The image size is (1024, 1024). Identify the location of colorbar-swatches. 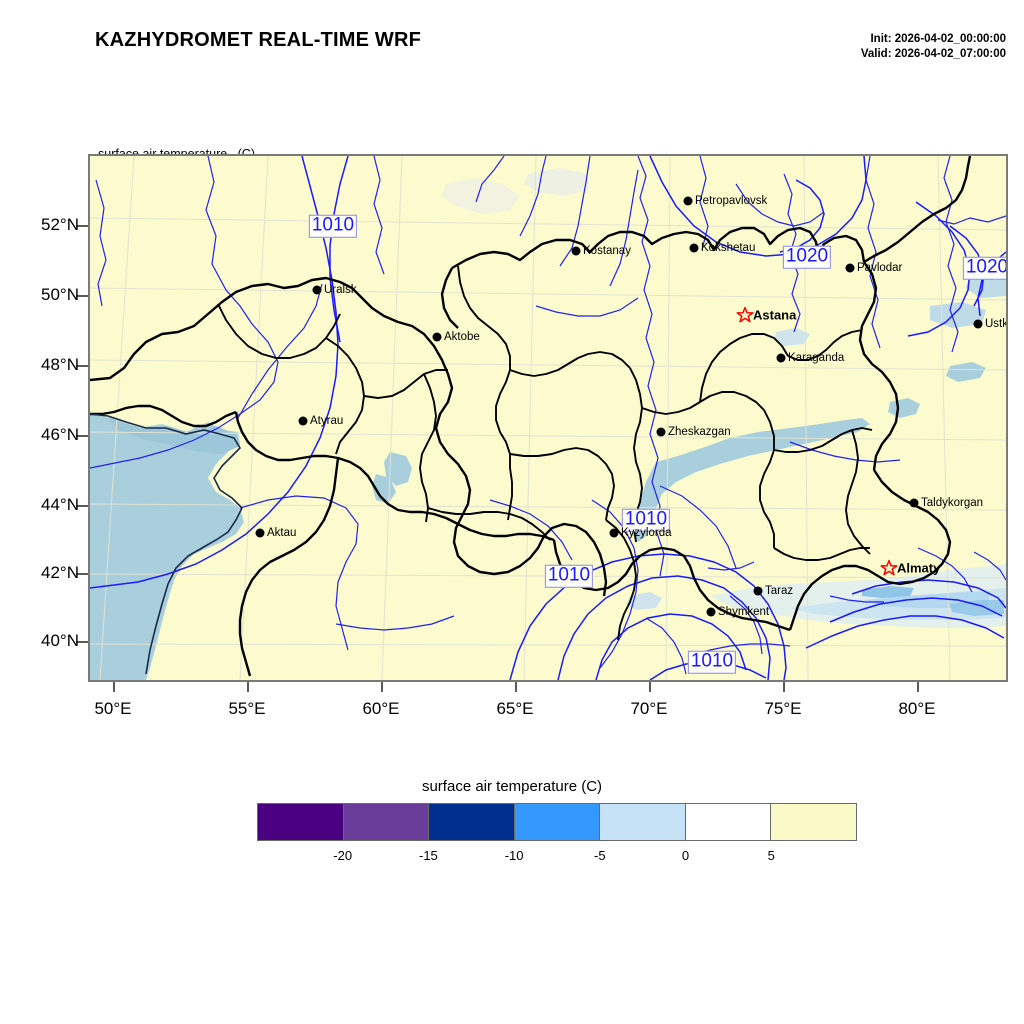
(557, 822).